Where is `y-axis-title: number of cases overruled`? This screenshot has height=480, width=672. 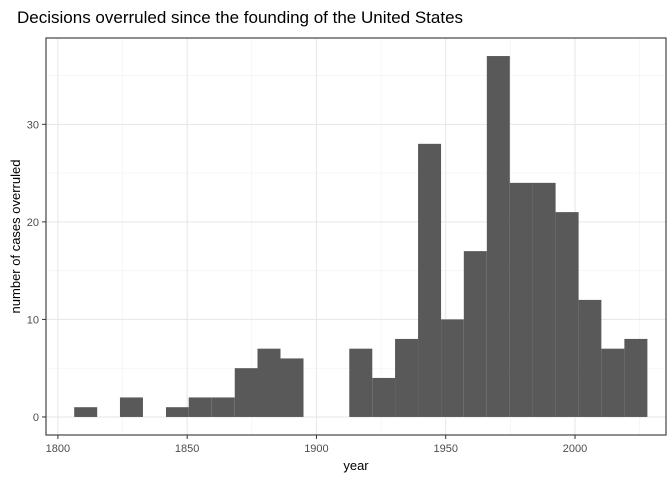 y-axis-title: number of cases overruled is located at coordinates (15, 237).